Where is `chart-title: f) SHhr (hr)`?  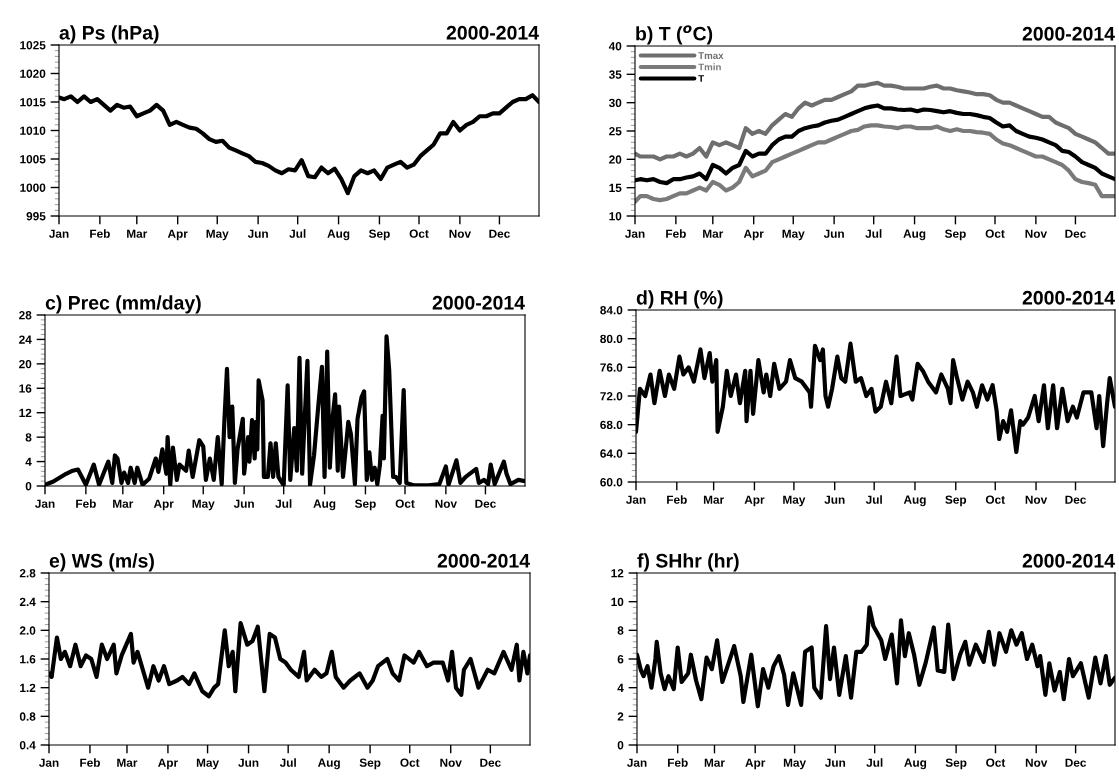
chart-title: f) SHhr (hr) is located at coordinates (688, 562).